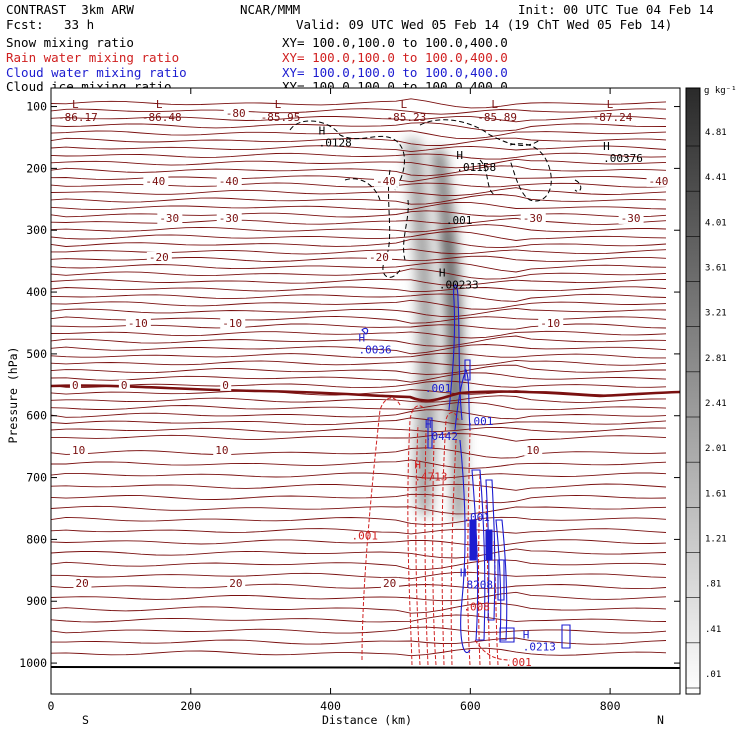 The height and width of the screenshot is (740, 740). I want to click on x-tick-label: 200, so click(190, 706).